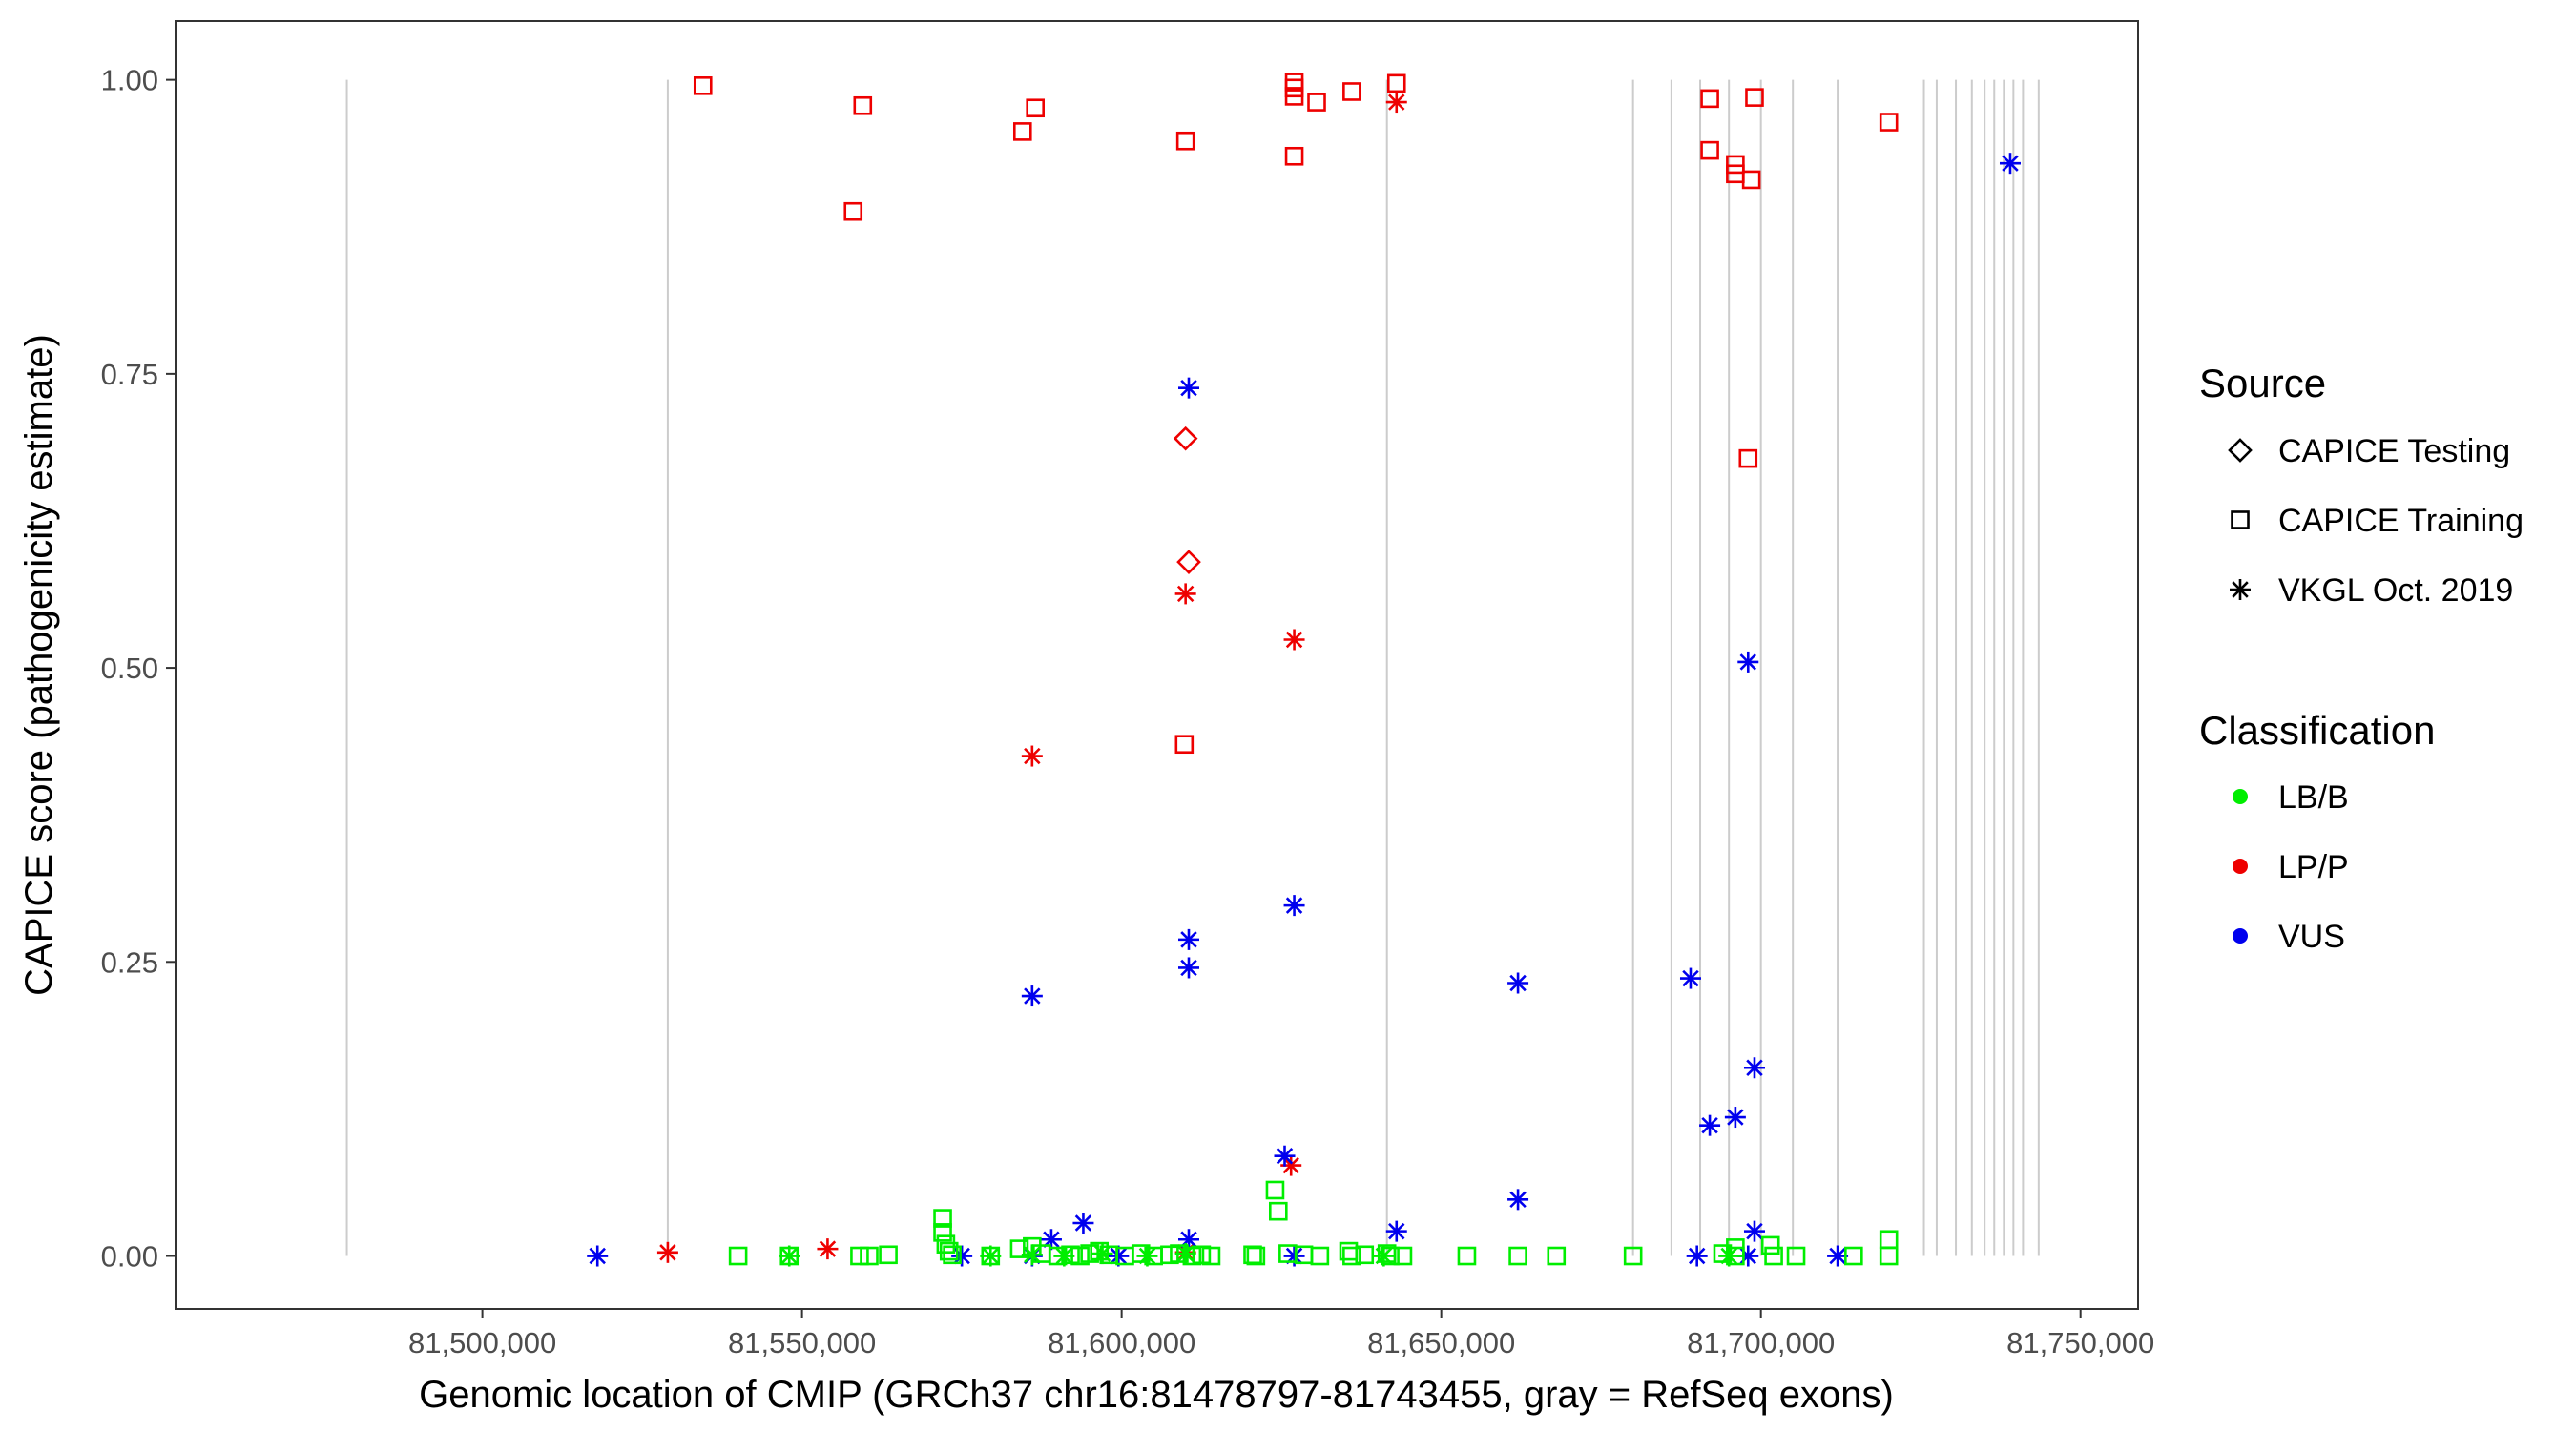 This screenshot has height=1431, width=2576. Describe the element at coordinates (2240, 519) in the screenshot. I see `square-marker-icon` at that location.